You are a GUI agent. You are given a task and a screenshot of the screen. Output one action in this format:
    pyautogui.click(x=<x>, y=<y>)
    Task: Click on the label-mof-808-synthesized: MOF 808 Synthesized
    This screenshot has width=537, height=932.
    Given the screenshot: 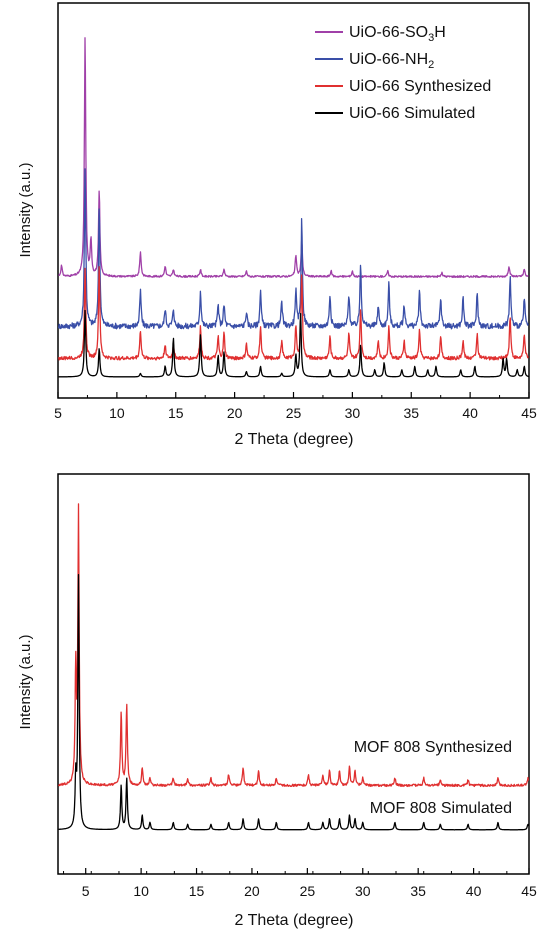 What is the action you would take?
    pyautogui.click(x=433, y=747)
    